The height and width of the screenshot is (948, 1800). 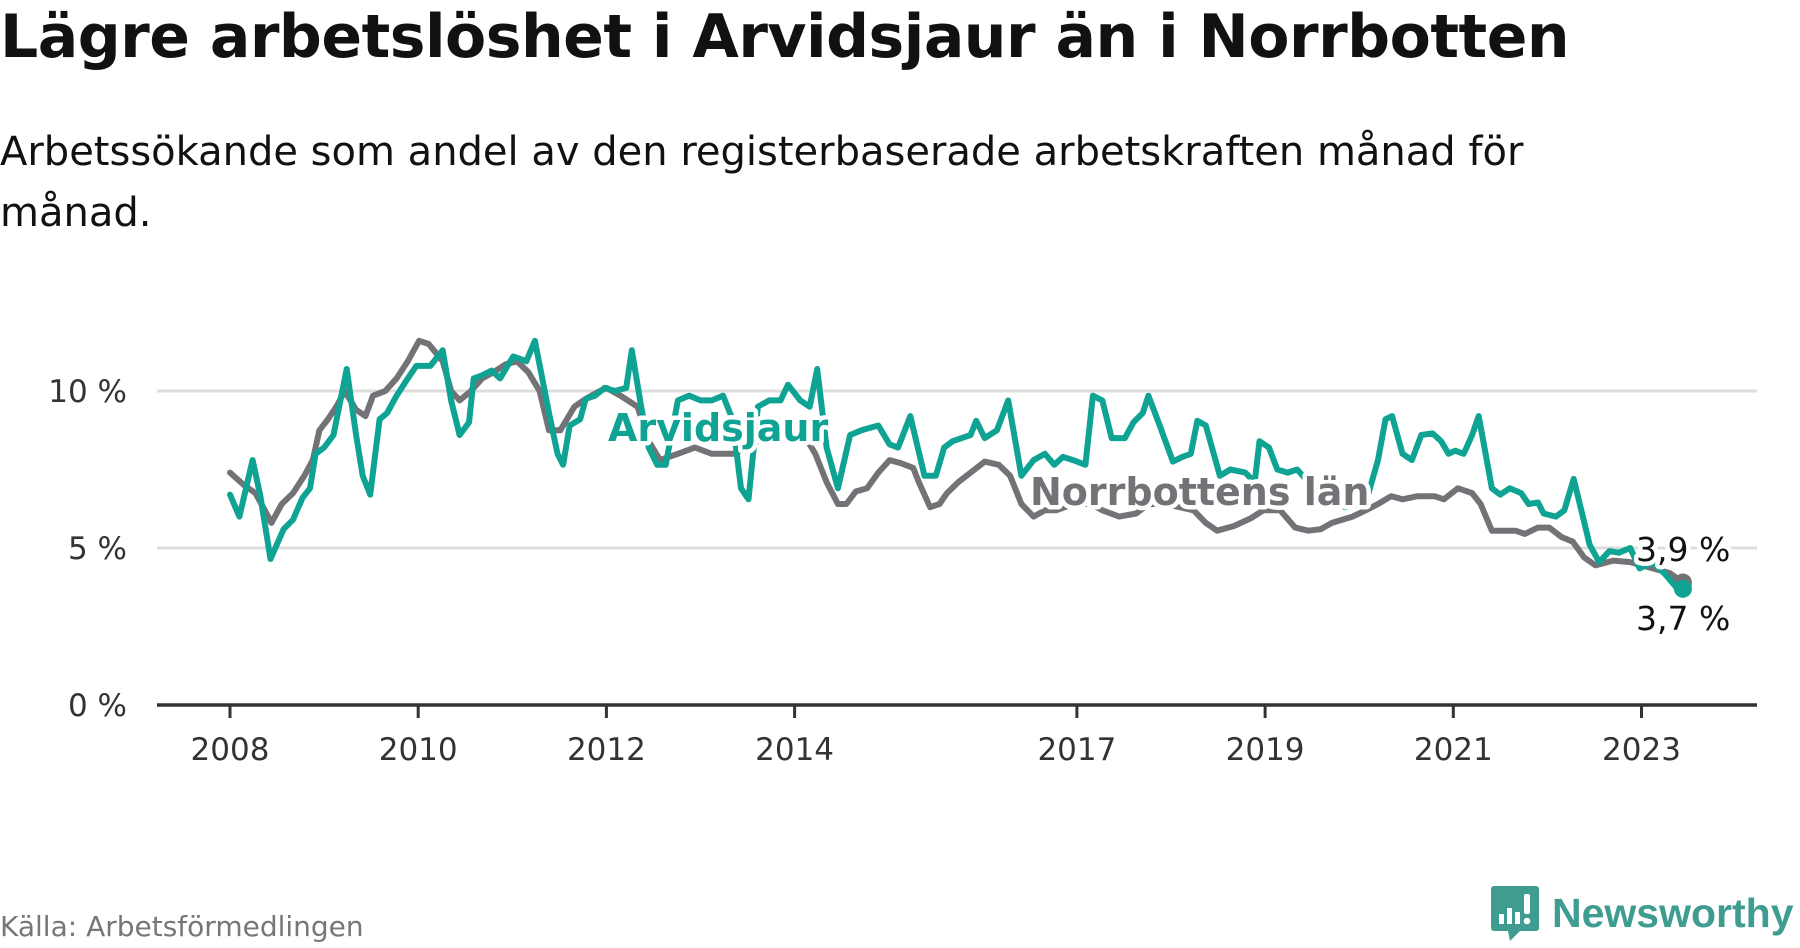 What do you see at coordinates (606, 750) in the screenshot?
I see `x-tick-label: 2012` at bounding box center [606, 750].